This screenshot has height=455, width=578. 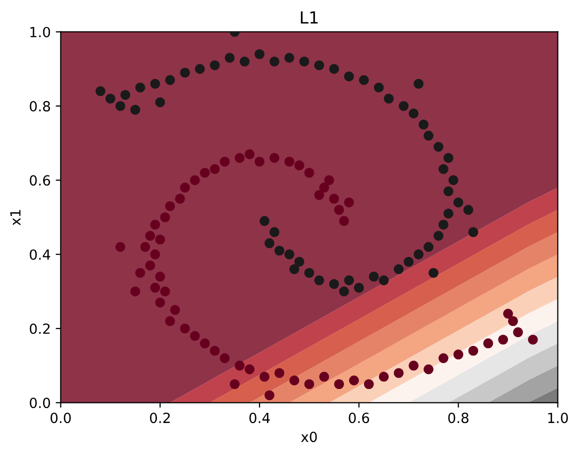 What do you see at coordinates (309, 17) in the screenshot?
I see `chart-title: L1` at bounding box center [309, 17].